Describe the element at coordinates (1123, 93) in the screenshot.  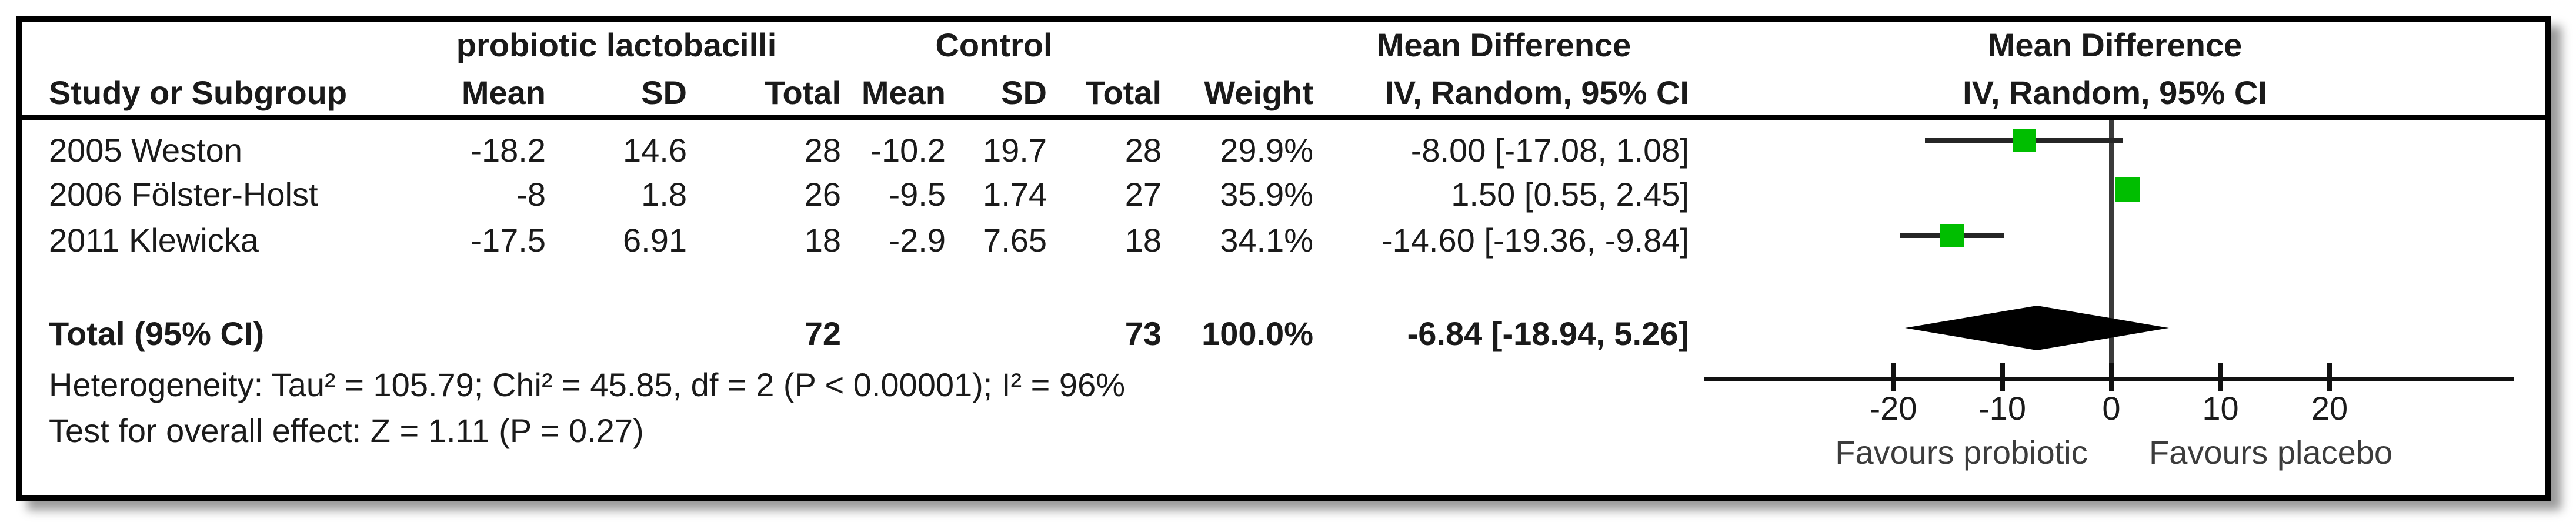
I see `col-header-ctl-total: Total` at that location.